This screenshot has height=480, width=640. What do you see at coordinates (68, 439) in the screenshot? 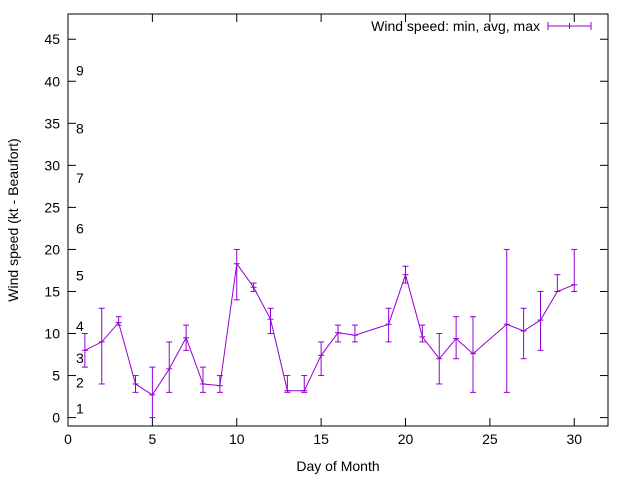
I see `x-tick-label: 0` at bounding box center [68, 439].